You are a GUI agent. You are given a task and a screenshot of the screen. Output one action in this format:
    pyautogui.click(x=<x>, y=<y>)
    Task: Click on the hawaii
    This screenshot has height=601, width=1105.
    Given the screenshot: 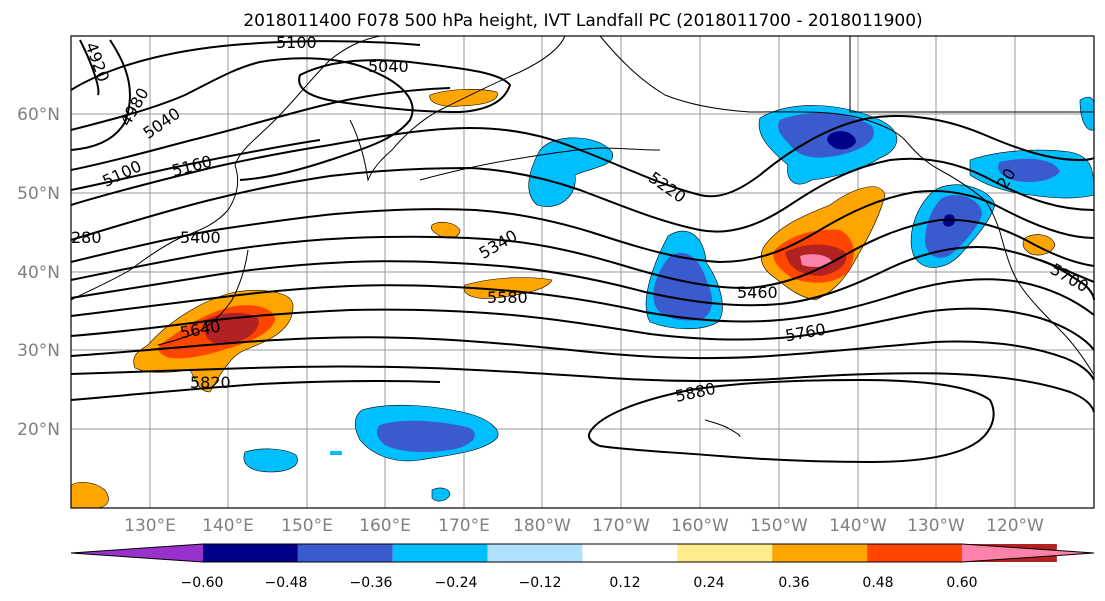 What is the action you would take?
    pyautogui.click(x=722, y=428)
    